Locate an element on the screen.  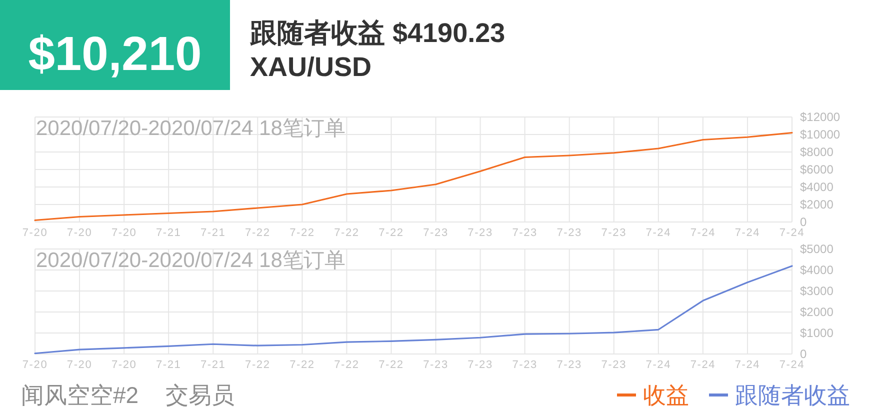
y-tick-label: $12000 is located at coordinates (820, 117).